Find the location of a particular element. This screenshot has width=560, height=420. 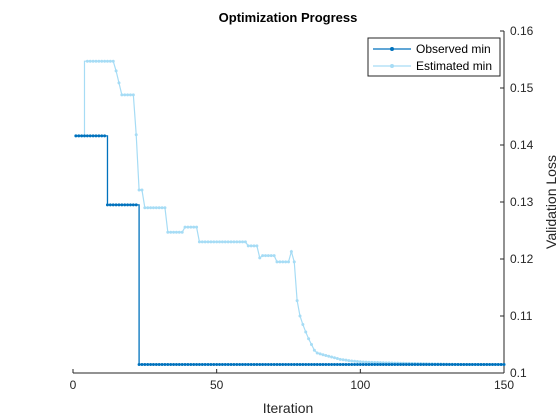

legend-box is located at coordinates (434, 57).